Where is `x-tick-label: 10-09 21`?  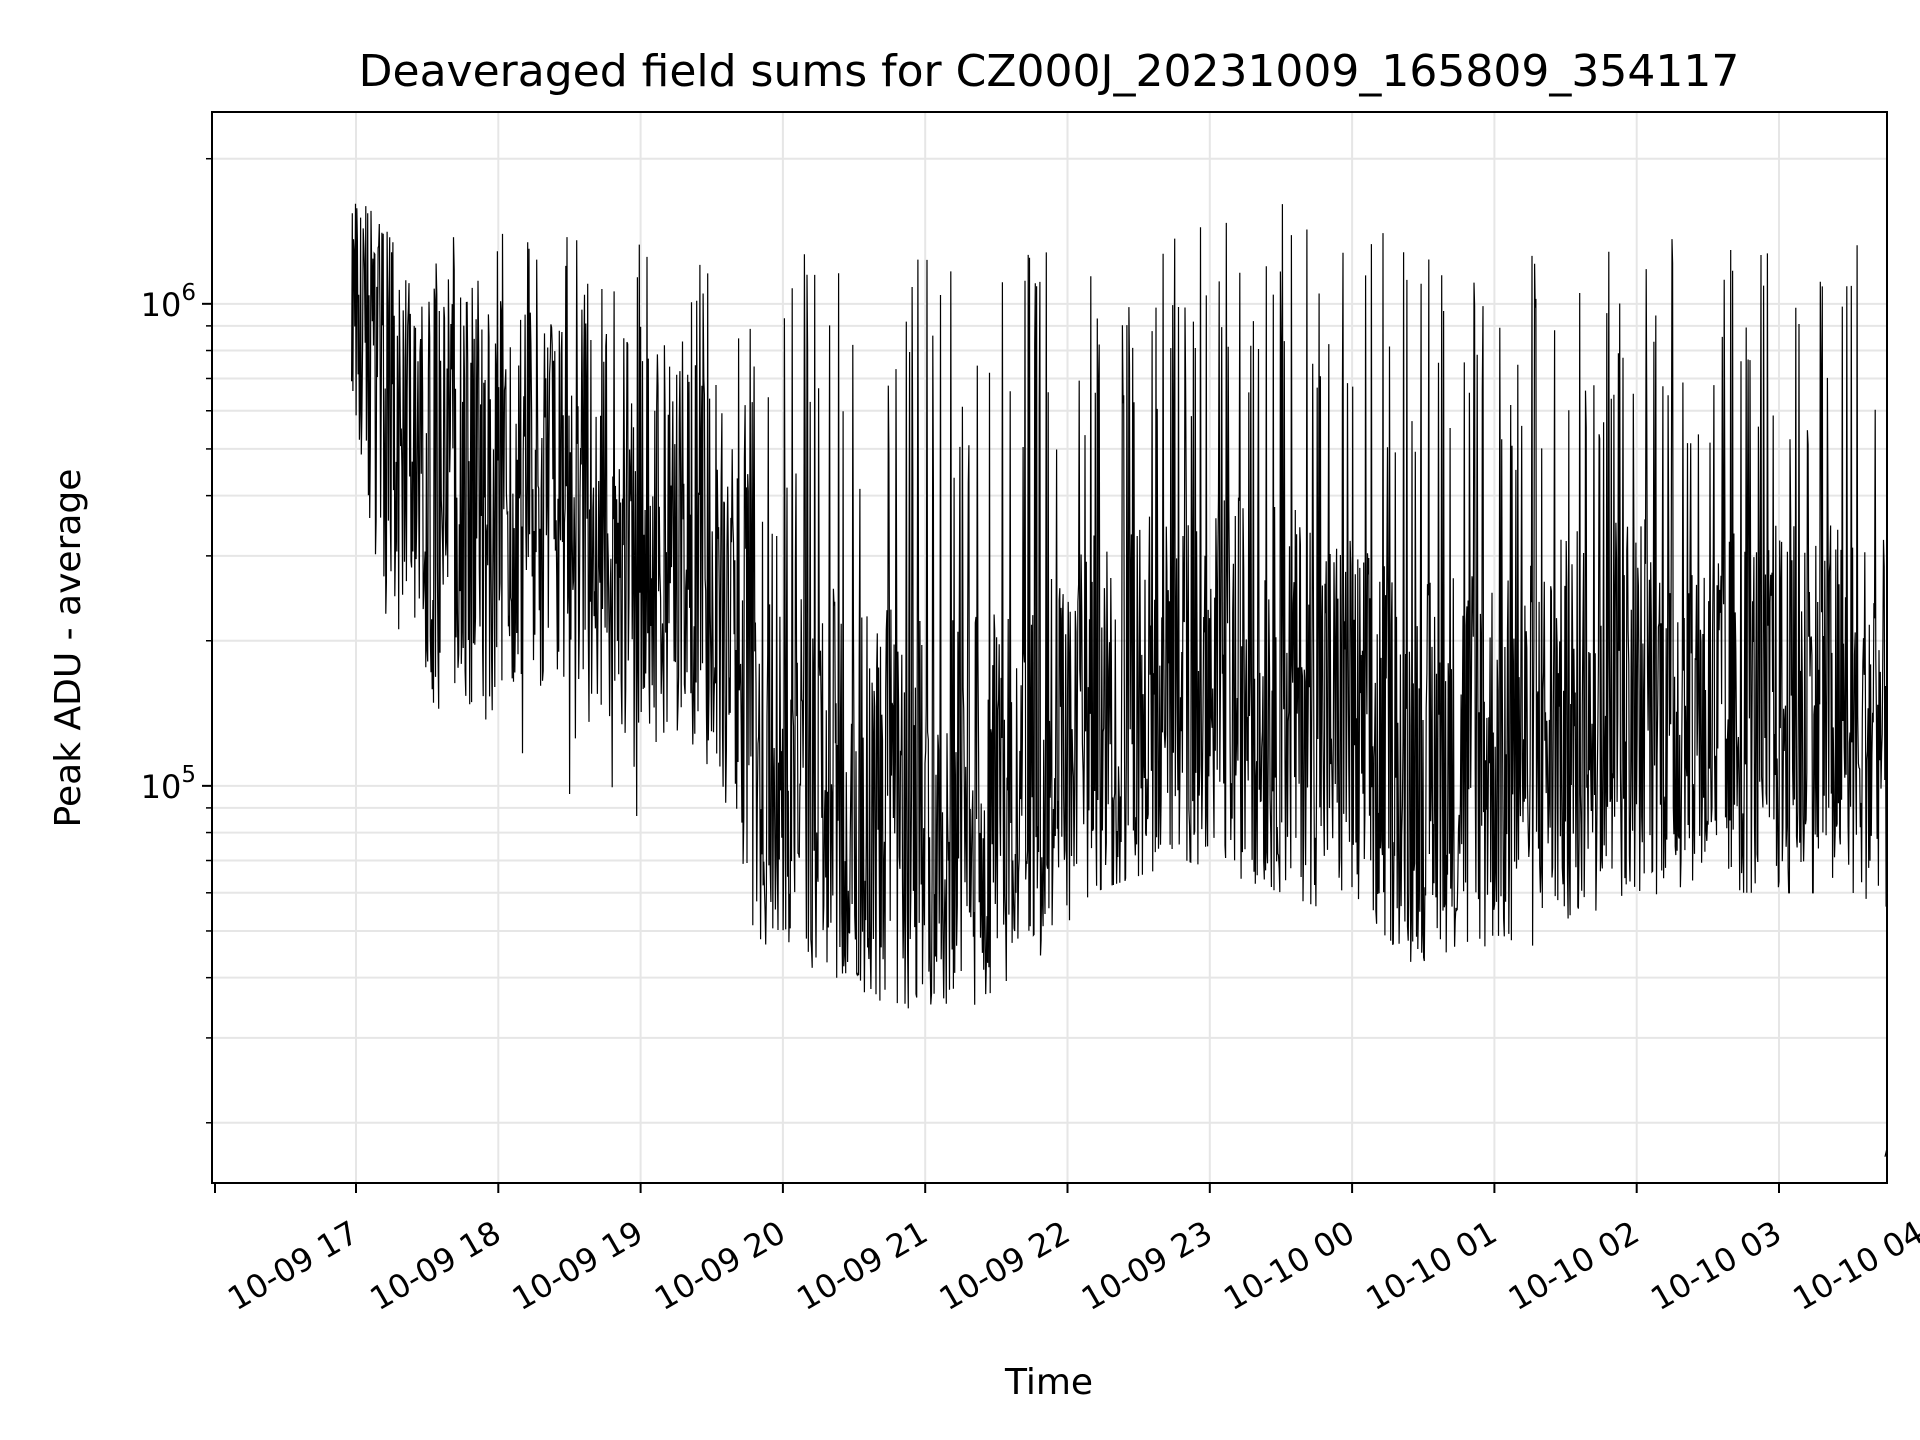 x-tick-label: 10-09 21 is located at coordinates (862, 1265).